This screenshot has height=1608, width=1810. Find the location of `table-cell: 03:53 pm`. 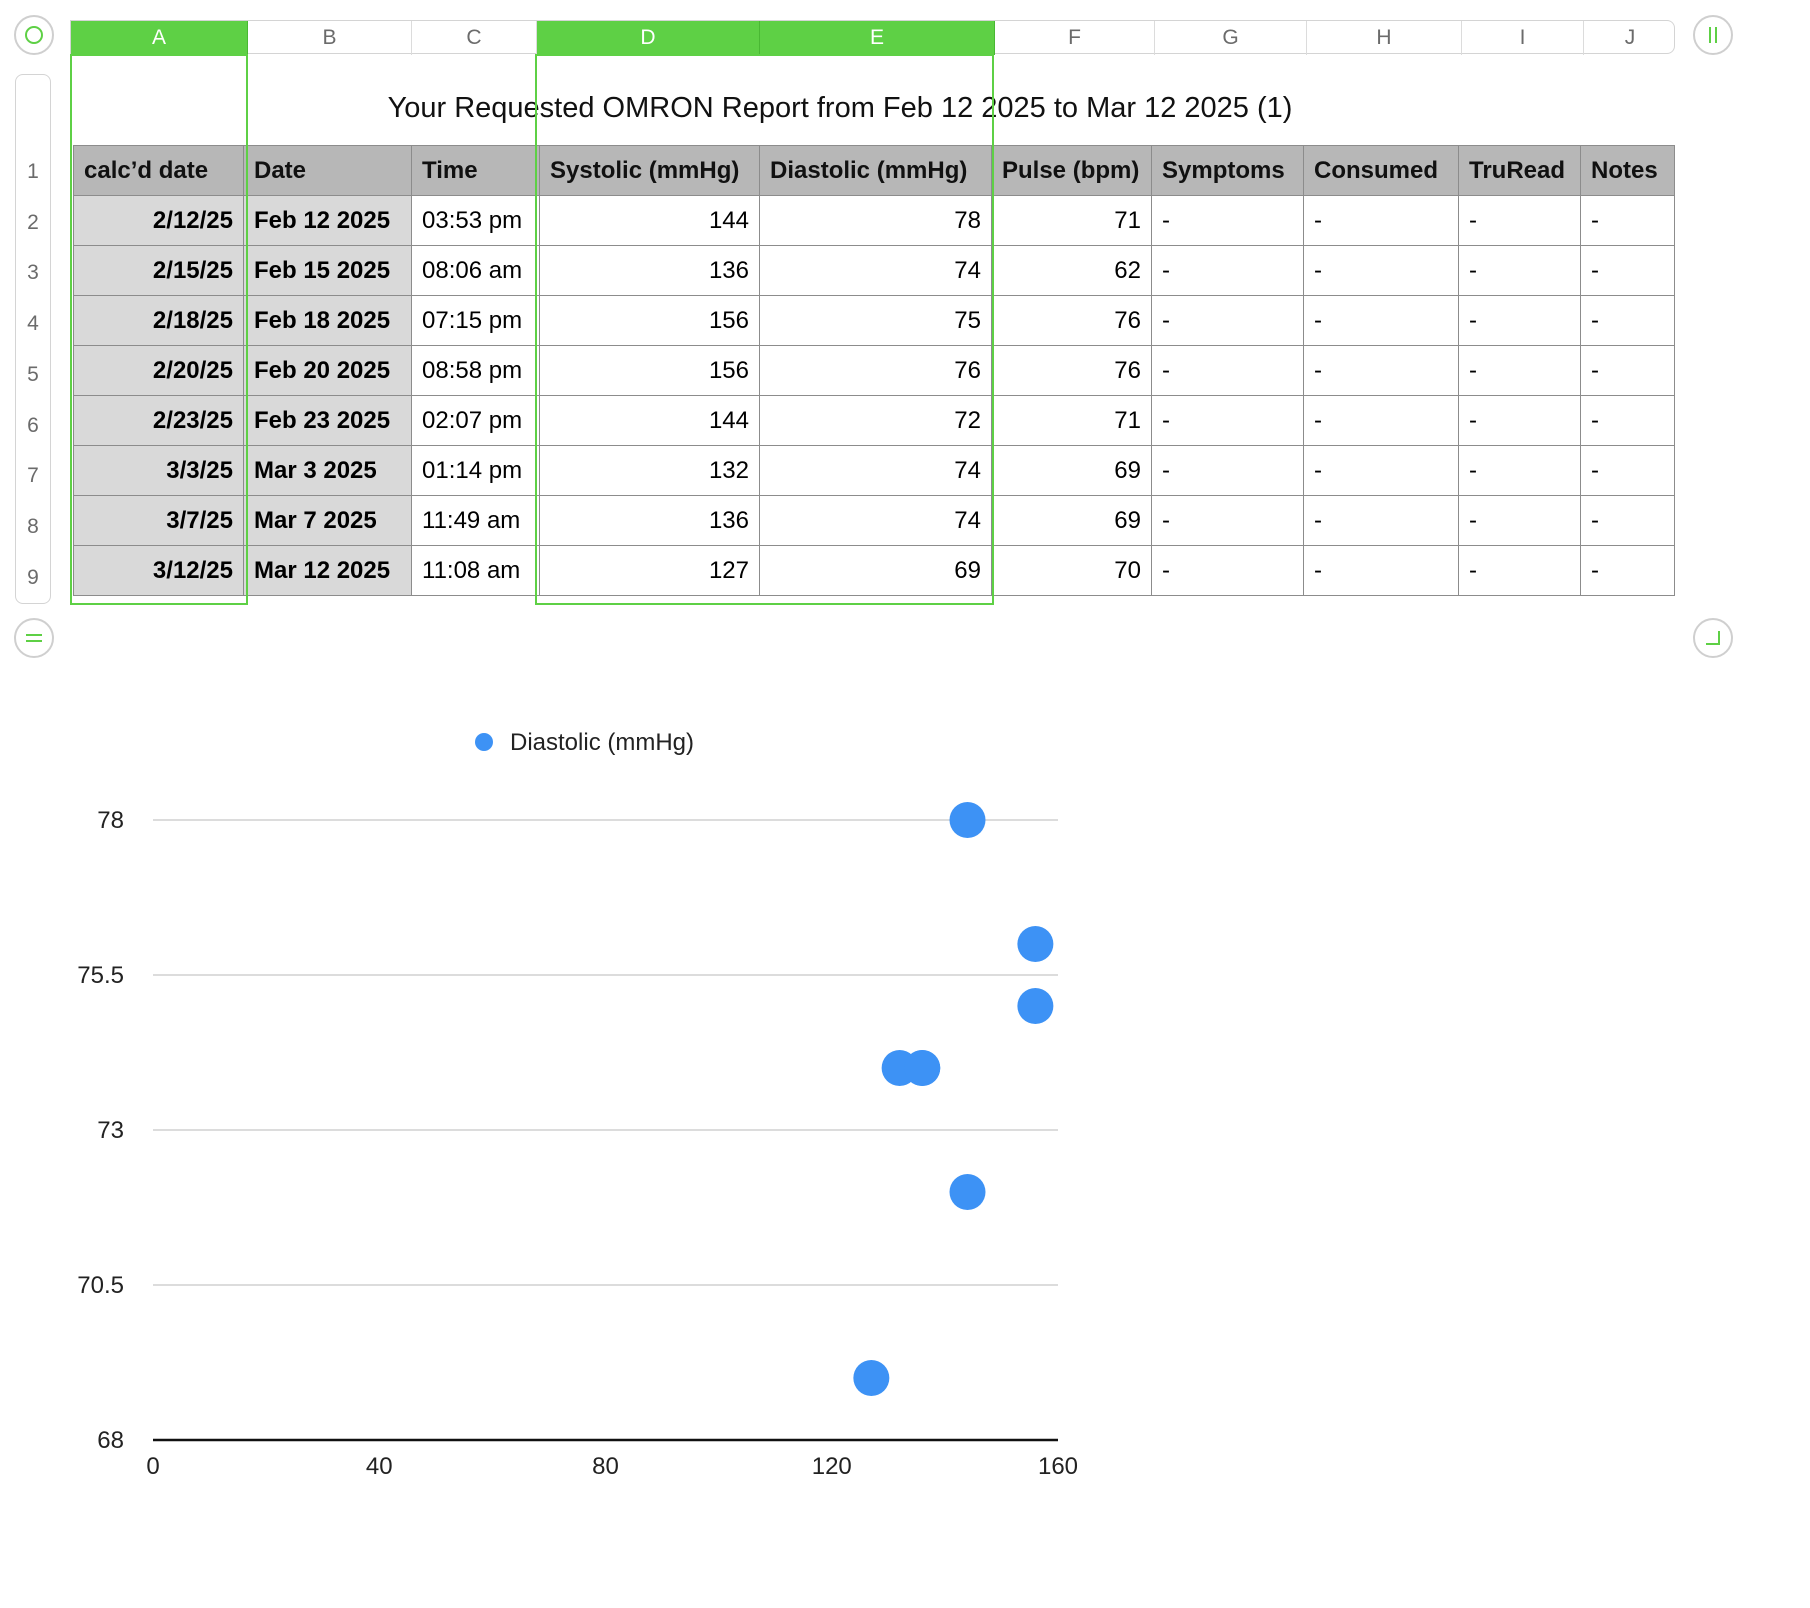

table-cell: 03:53 pm is located at coordinates (475, 220).